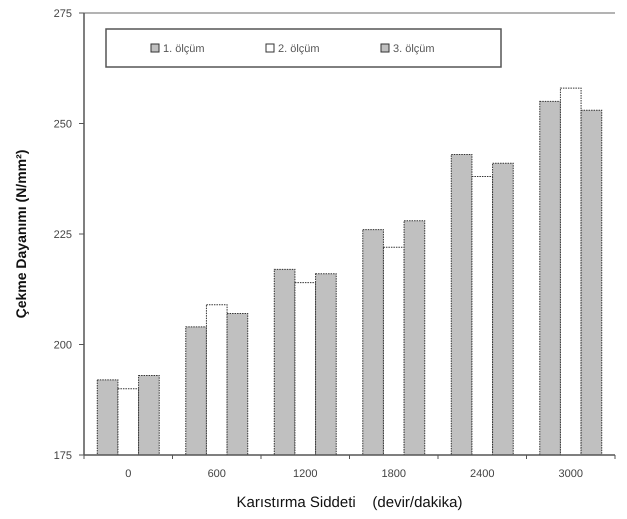 This screenshot has height=519, width=627. What do you see at coordinates (63, 456) in the screenshot?
I see `y-tick-label: 175` at bounding box center [63, 456].